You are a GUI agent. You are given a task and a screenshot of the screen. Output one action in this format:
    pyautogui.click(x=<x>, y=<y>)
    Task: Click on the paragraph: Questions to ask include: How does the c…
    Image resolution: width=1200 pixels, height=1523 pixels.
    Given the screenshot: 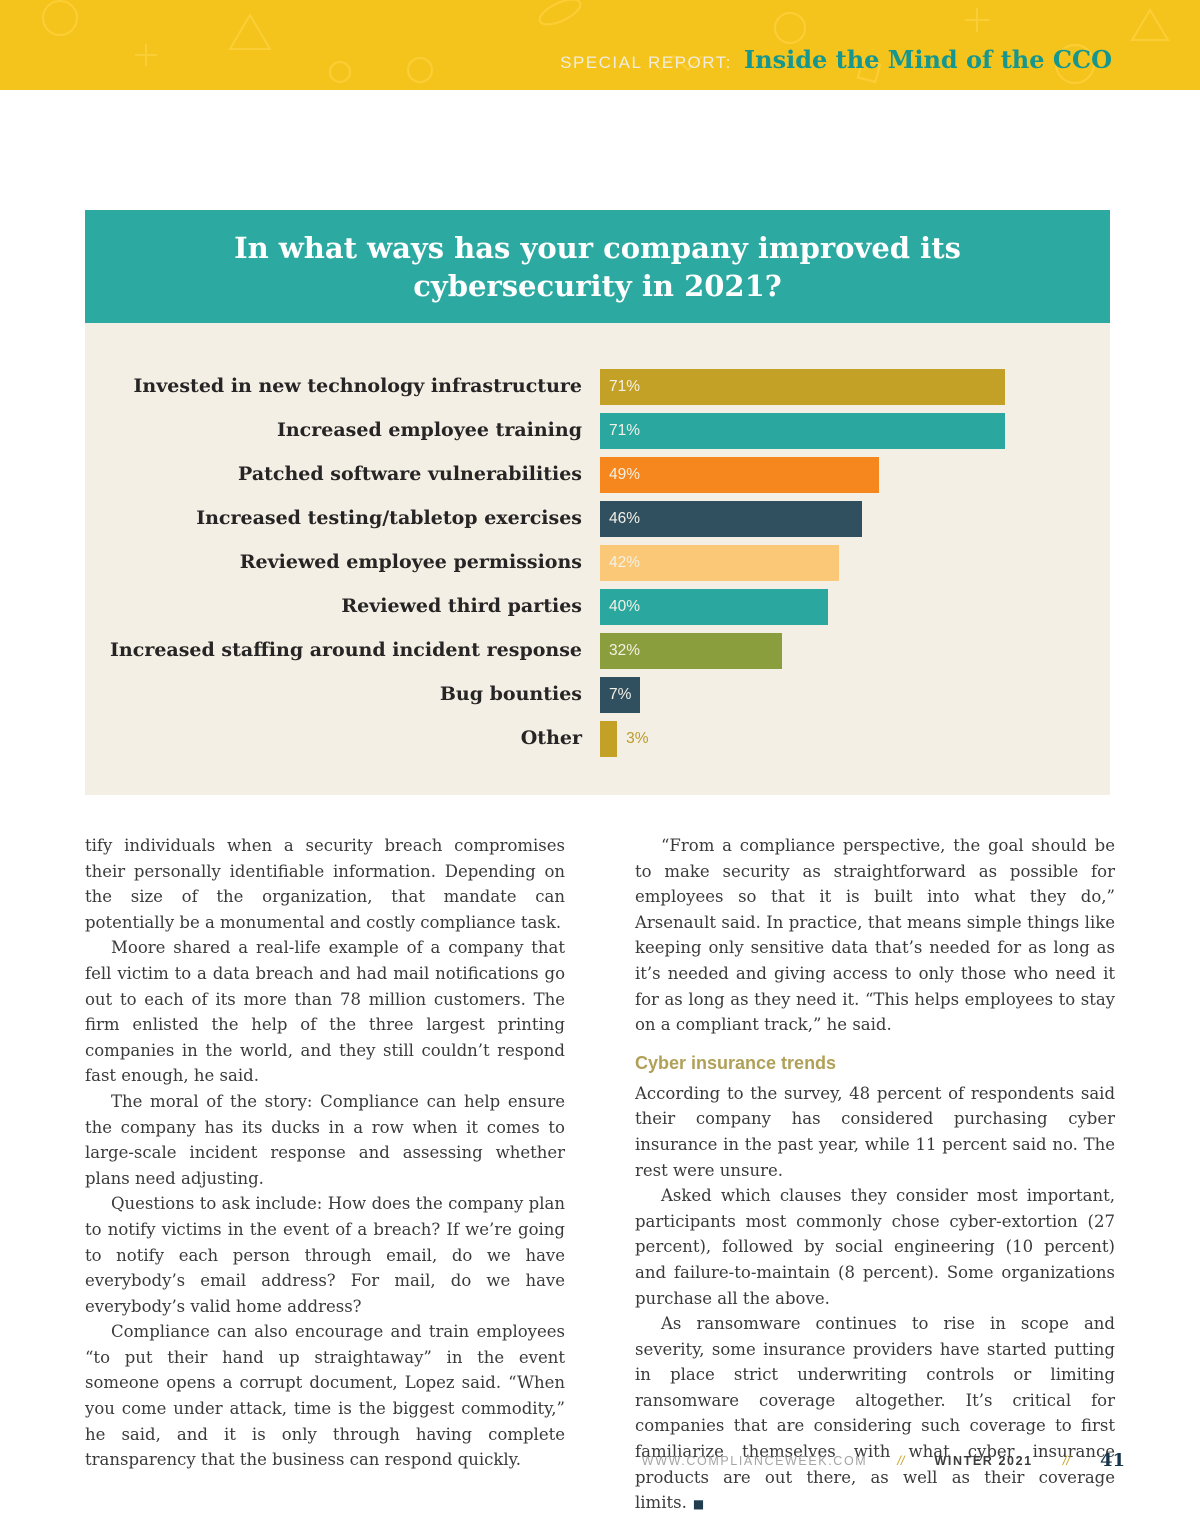 What is the action you would take?
    pyautogui.click(x=325, y=1255)
    